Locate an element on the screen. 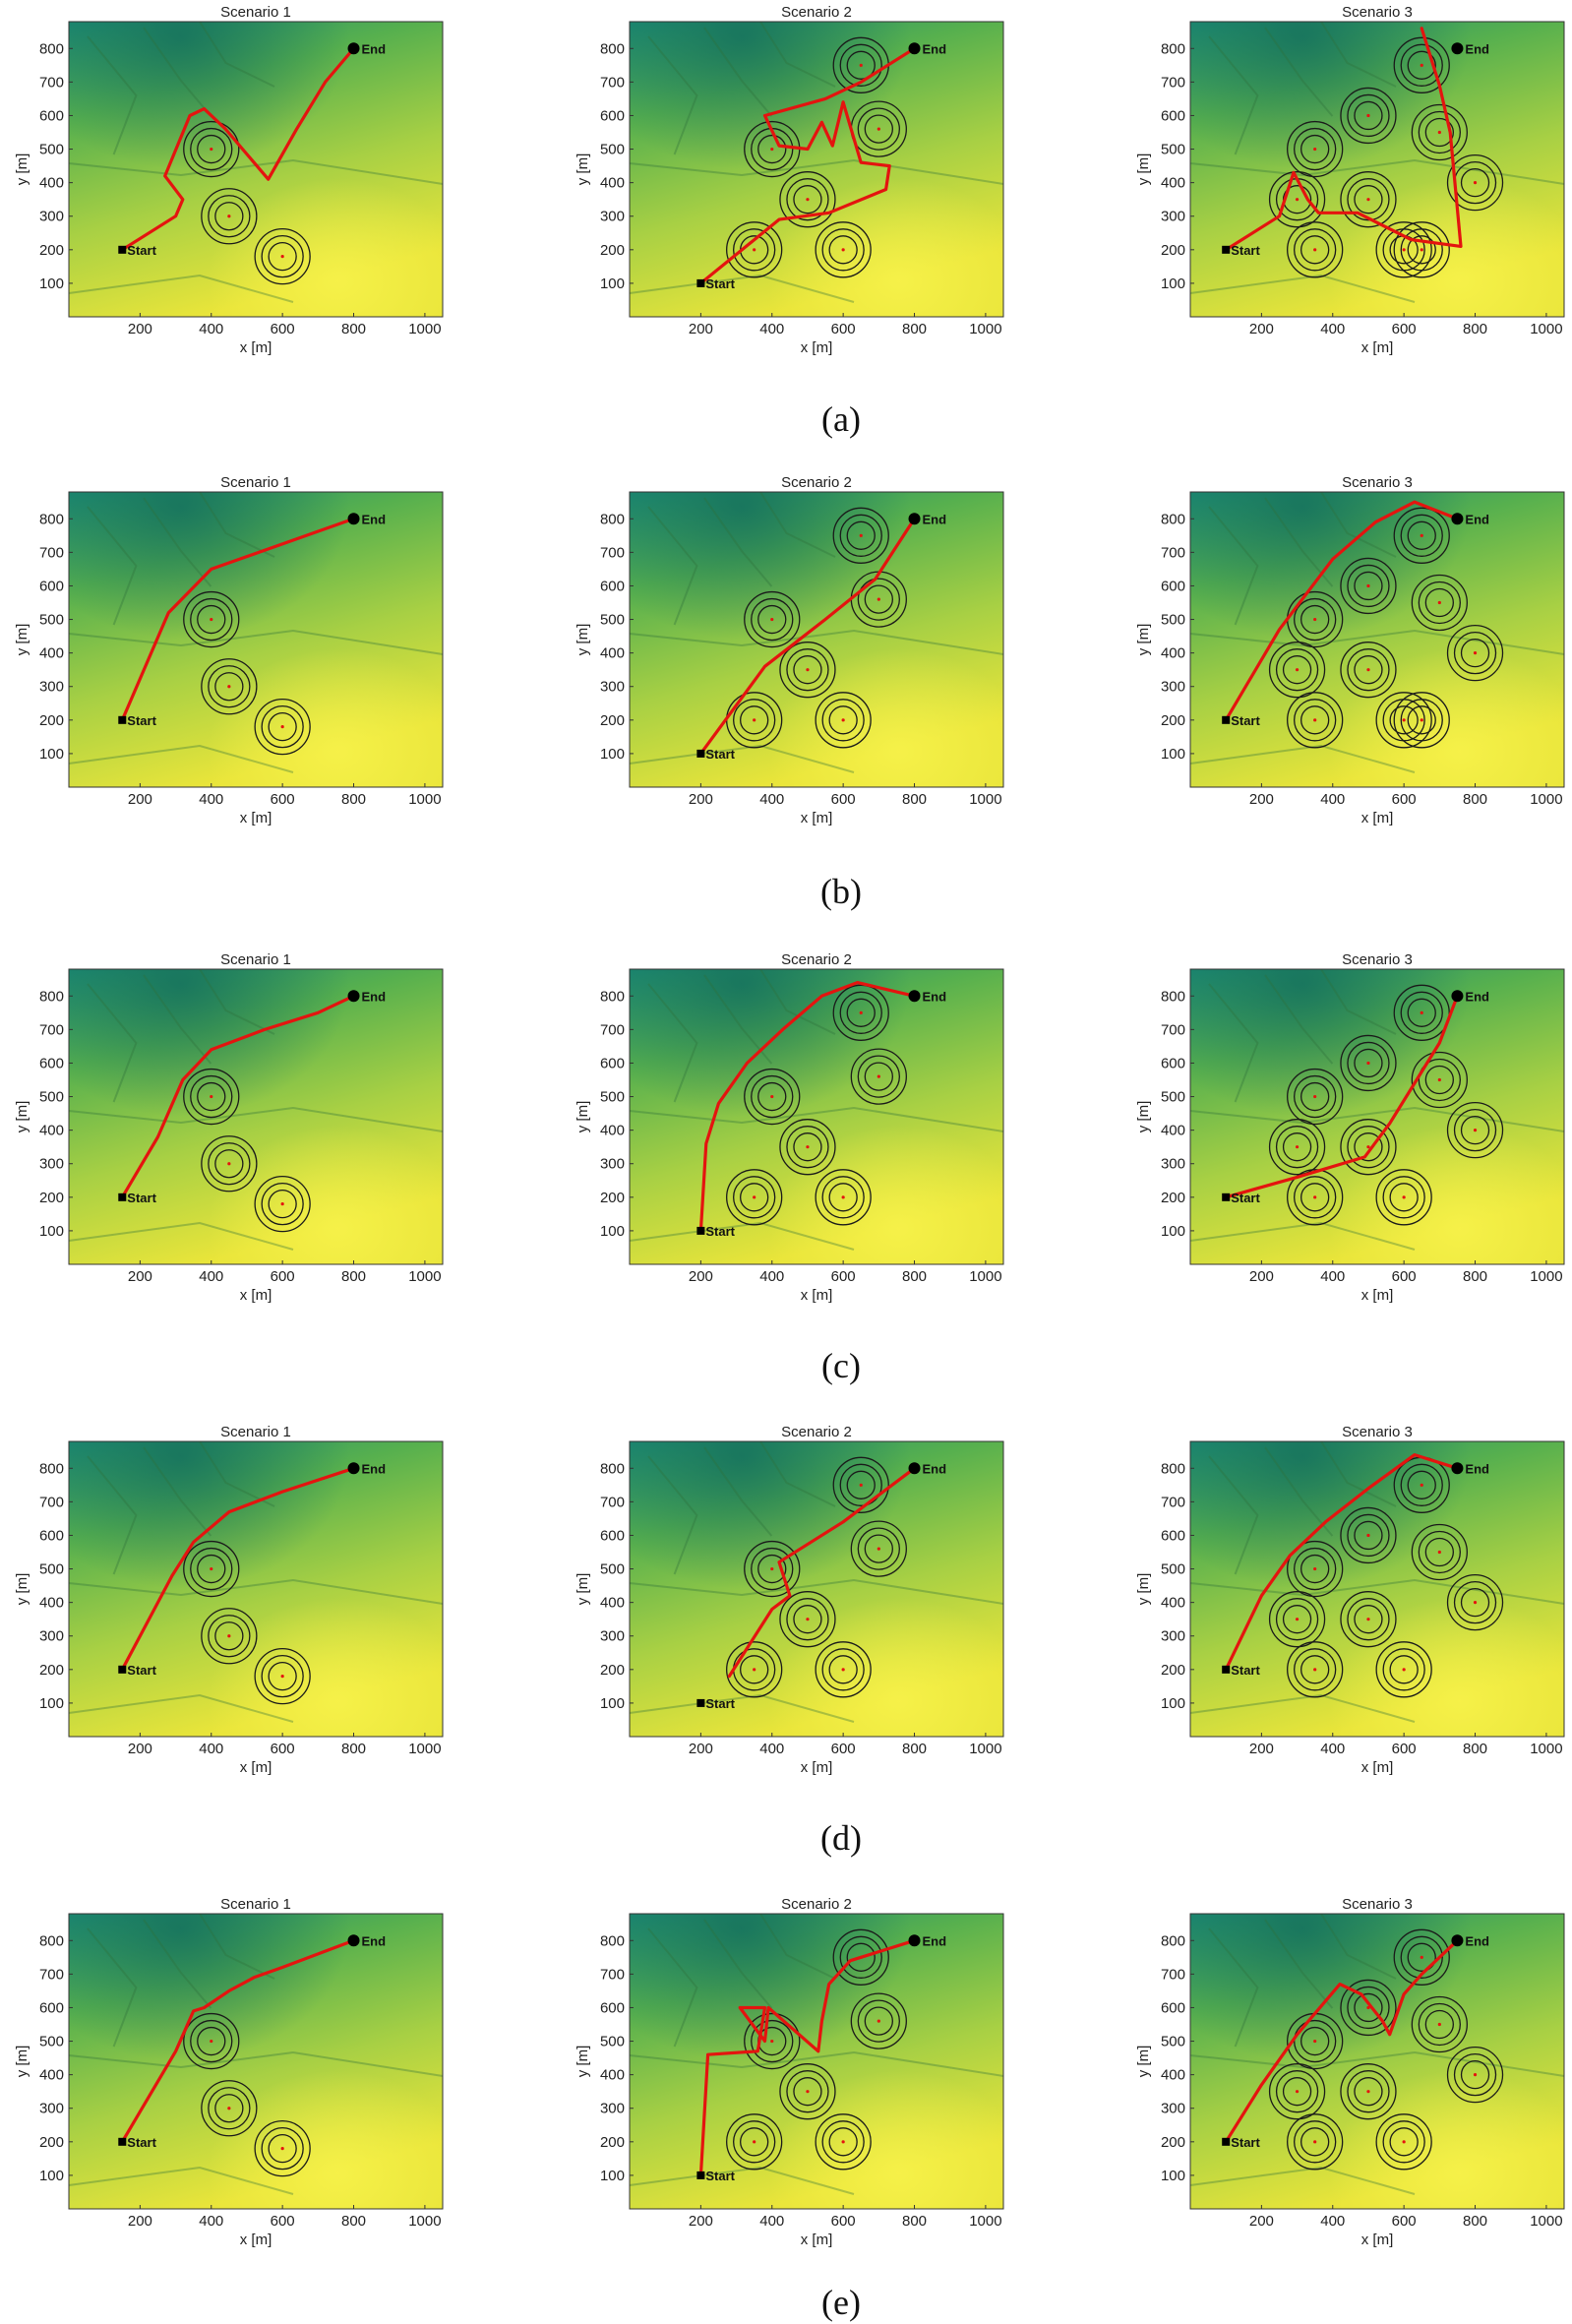 Image resolution: width=1572 pixels, height=2324 pixels. y-axis-label: y [m] is located at coordinates (583, 640).